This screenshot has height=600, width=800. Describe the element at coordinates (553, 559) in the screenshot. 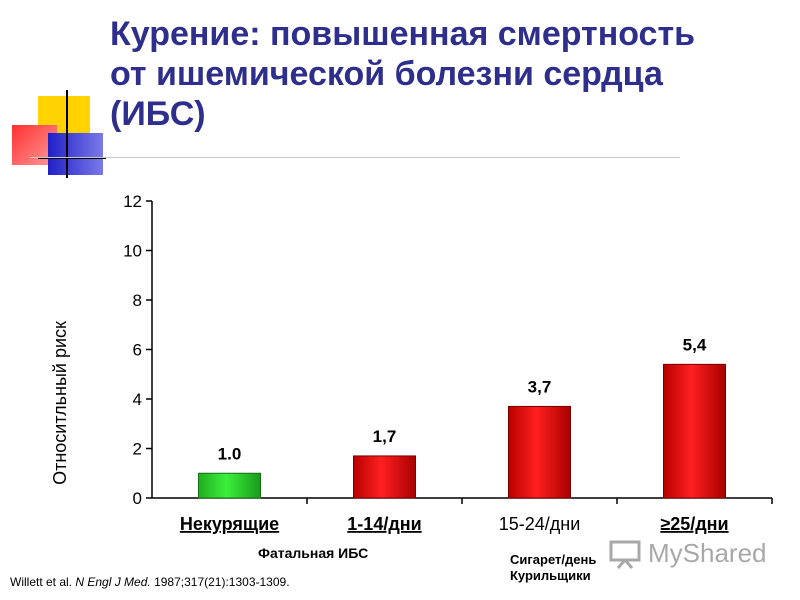

I see `unit-label-line1: Сигарет/день` at that location.